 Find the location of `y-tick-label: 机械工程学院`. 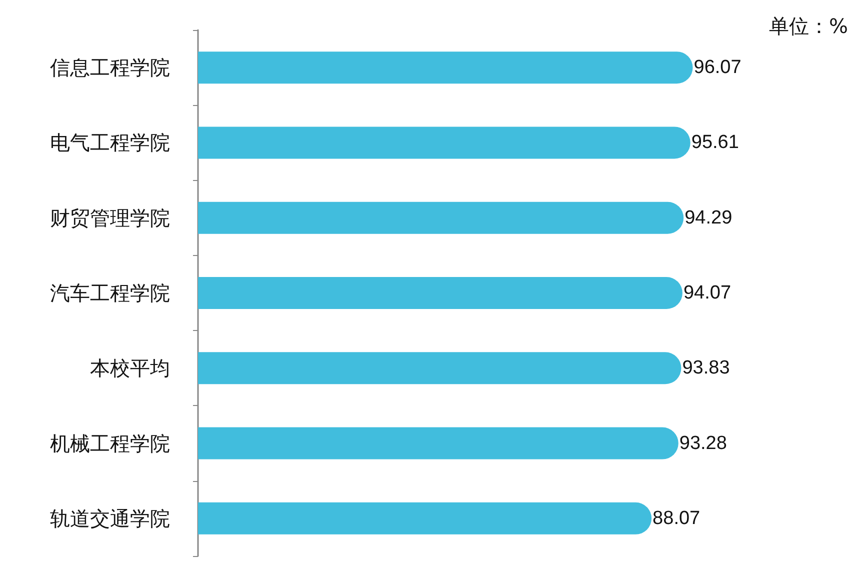

y-tick-label: 机械工程学院 is located at coordinates (110, 443).